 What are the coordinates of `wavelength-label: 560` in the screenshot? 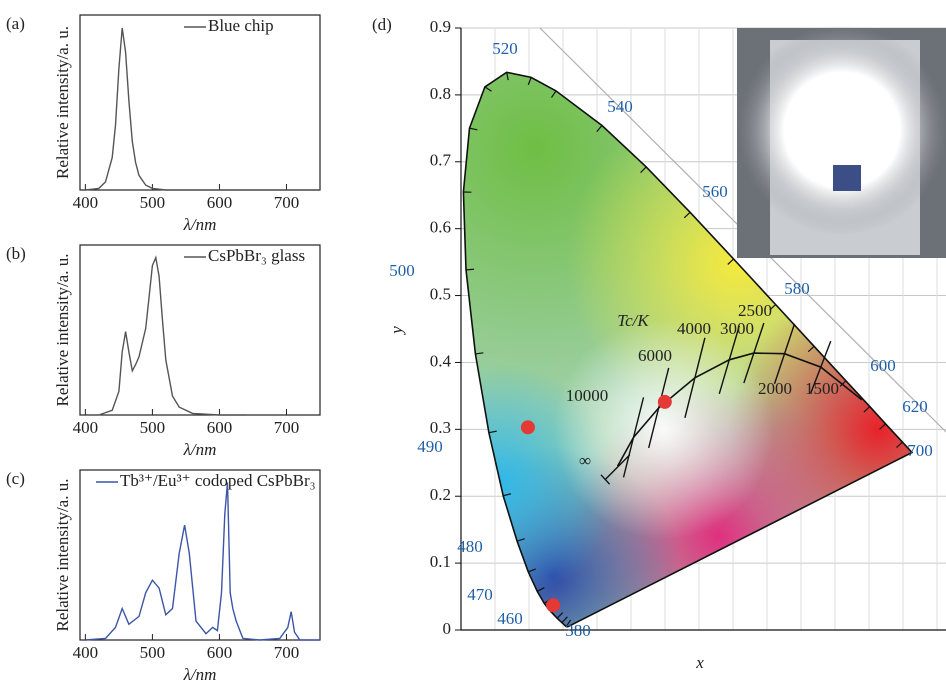 It's located at (715, 191).